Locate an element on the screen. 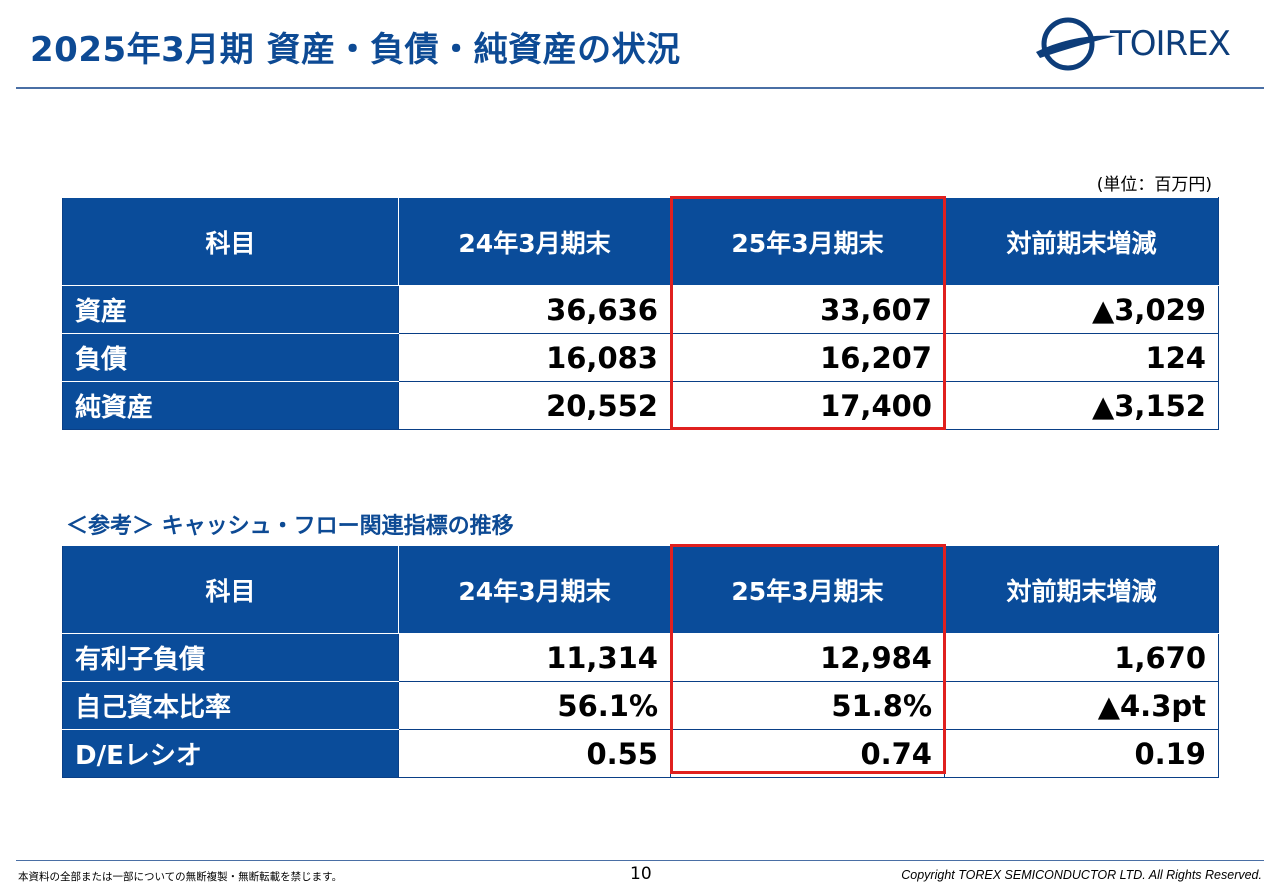  unit-note: (単位：百万円) is located at coordinates (1154, 185).